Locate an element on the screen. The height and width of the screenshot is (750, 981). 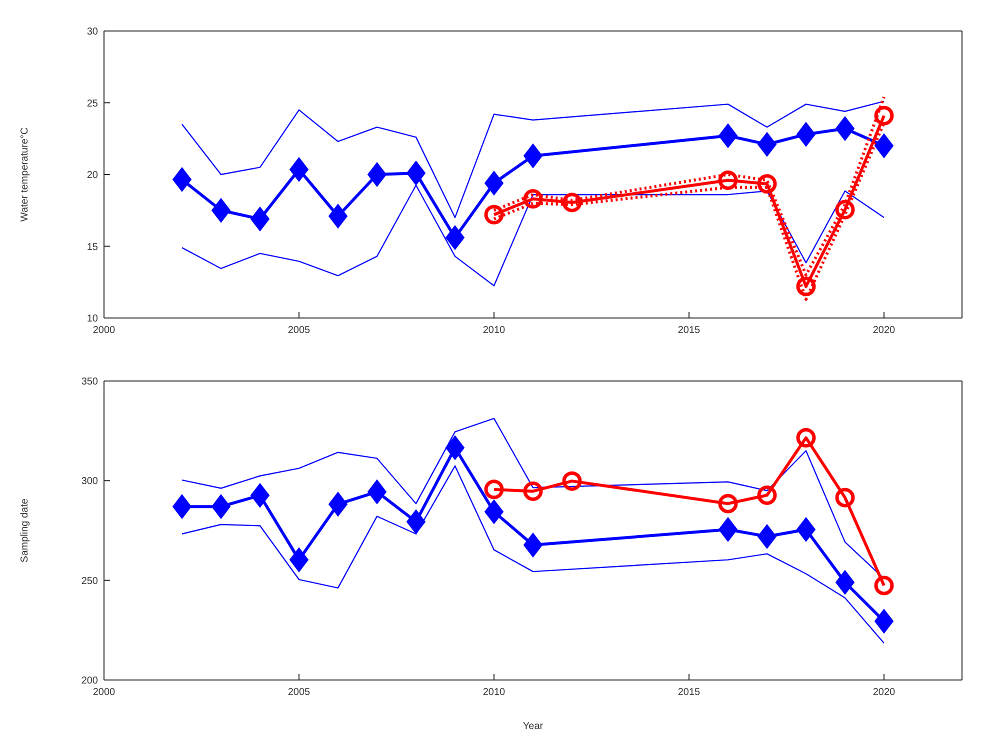
y-tick-label: 15 is located at coordinates (92, 247).